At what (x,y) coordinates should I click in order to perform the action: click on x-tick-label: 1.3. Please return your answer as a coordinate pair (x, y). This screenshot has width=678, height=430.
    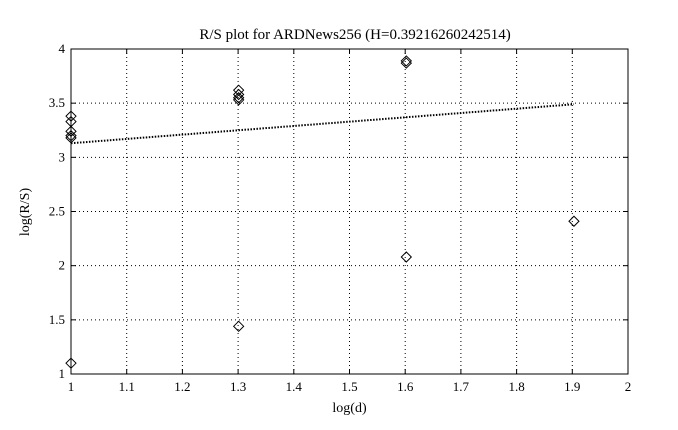
    Looking at the image, I should click on (238, 386).